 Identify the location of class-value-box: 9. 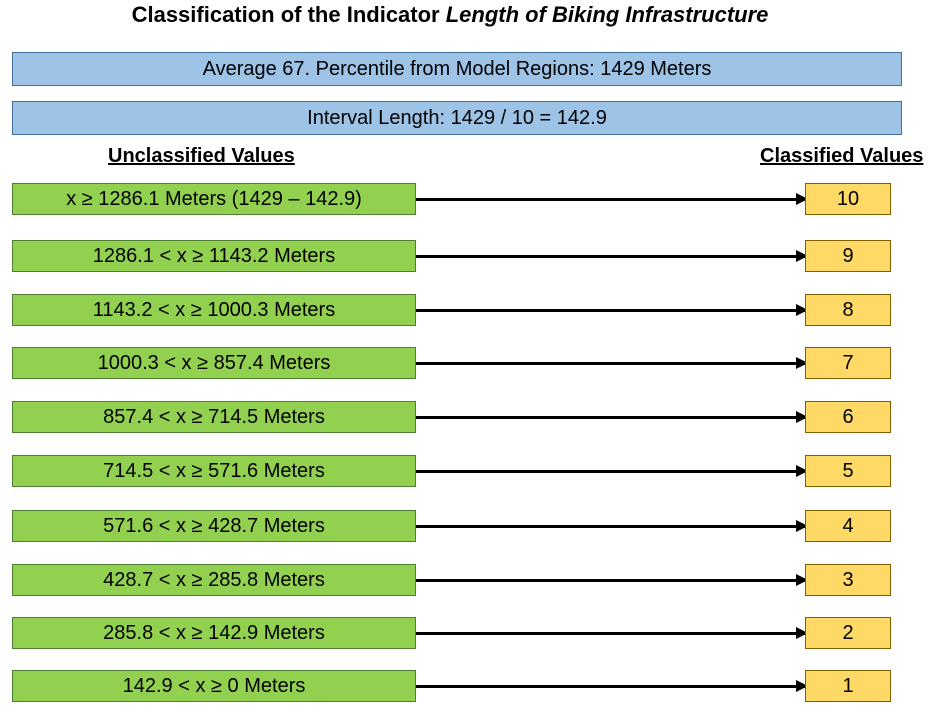
(848, 256).